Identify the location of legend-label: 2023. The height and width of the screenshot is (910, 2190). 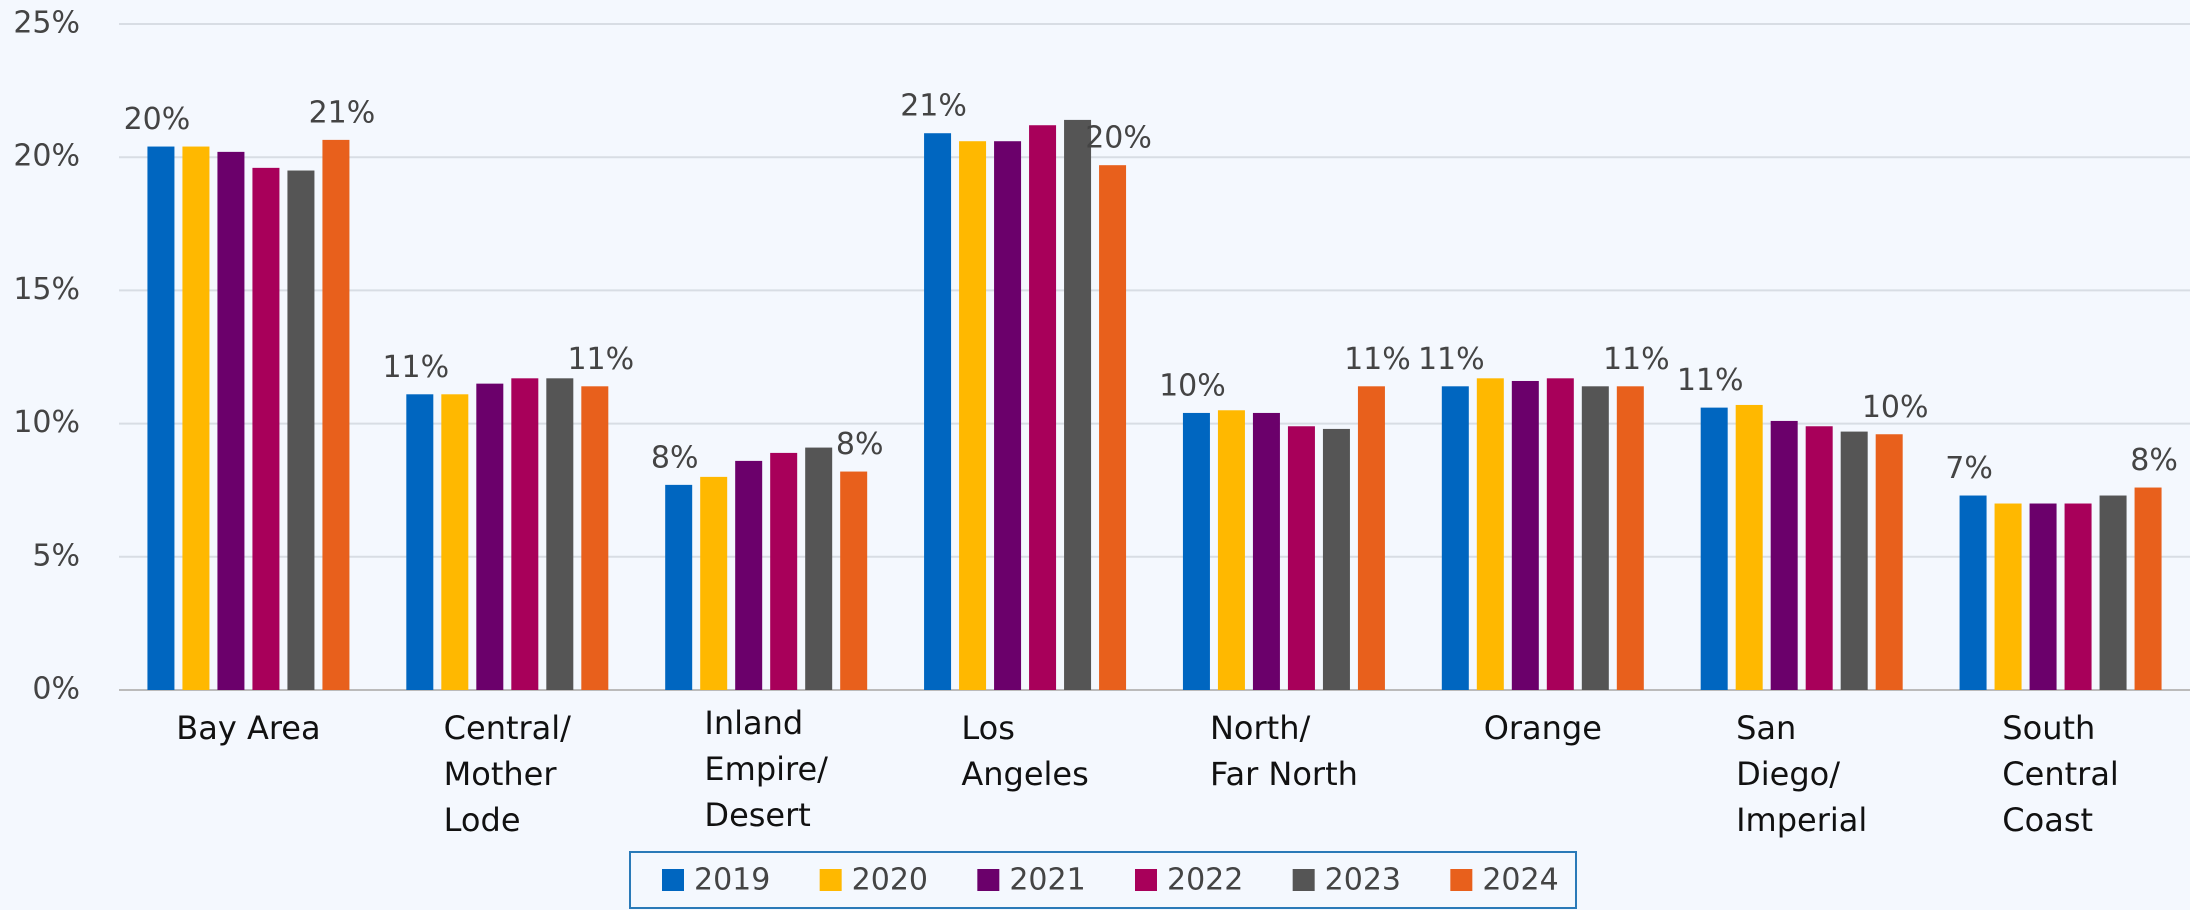
(1363, 880).